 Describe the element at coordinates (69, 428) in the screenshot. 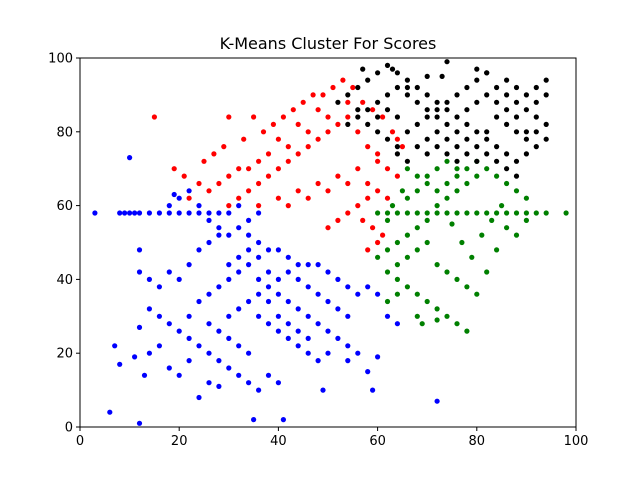

I see `y-tick-label: 0` at that location.